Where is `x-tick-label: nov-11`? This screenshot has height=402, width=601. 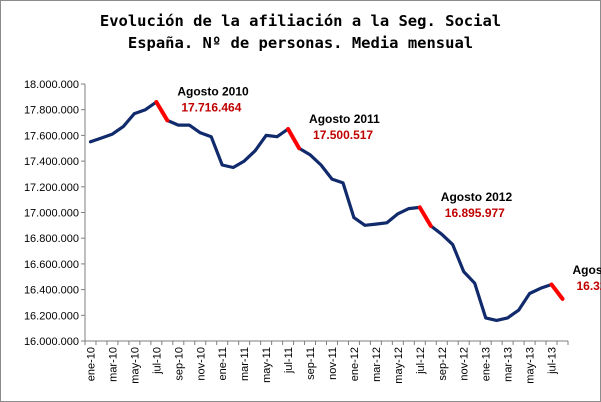
x-tick-label: nov-11 is located at coordinates (333, 363).